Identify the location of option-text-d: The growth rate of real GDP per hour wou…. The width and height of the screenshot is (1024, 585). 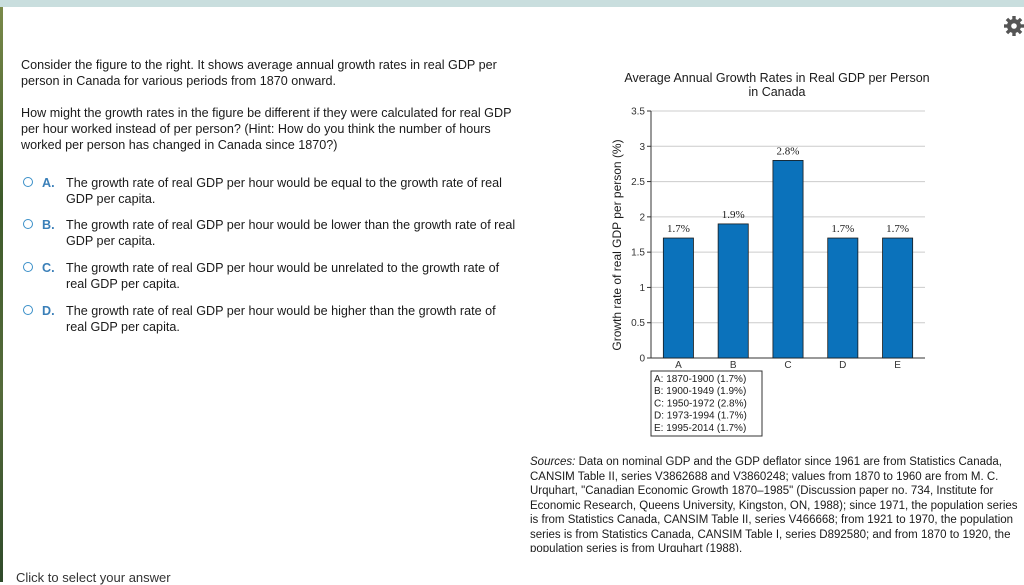
(281, 319).